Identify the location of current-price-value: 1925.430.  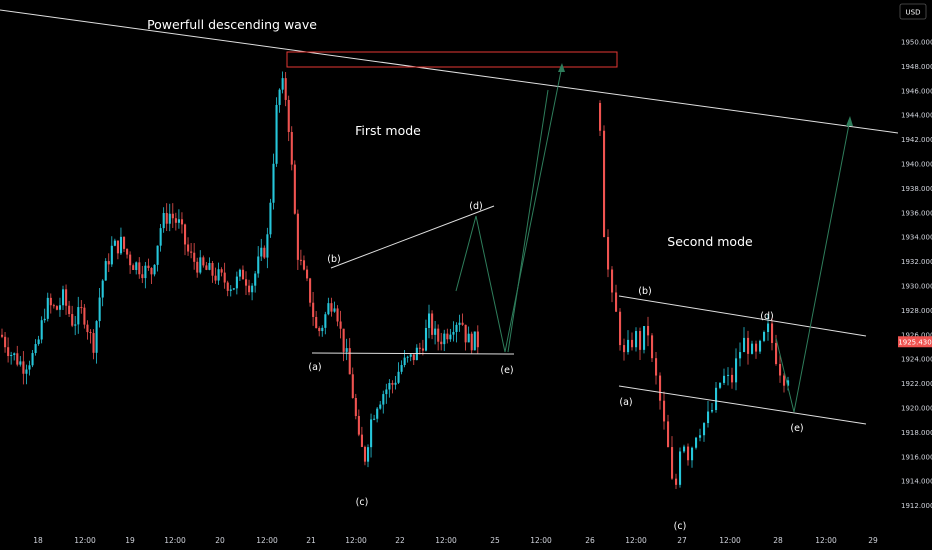
(914, 342).